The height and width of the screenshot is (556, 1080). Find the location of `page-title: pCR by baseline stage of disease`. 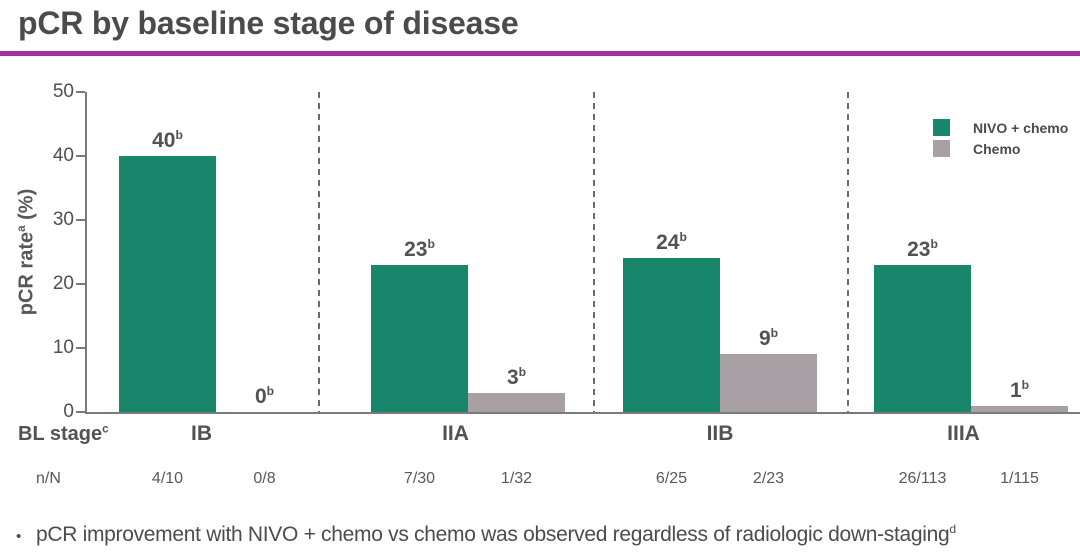

page-title: pCR by baseline stage of disease is located at coordinates (268, 23).